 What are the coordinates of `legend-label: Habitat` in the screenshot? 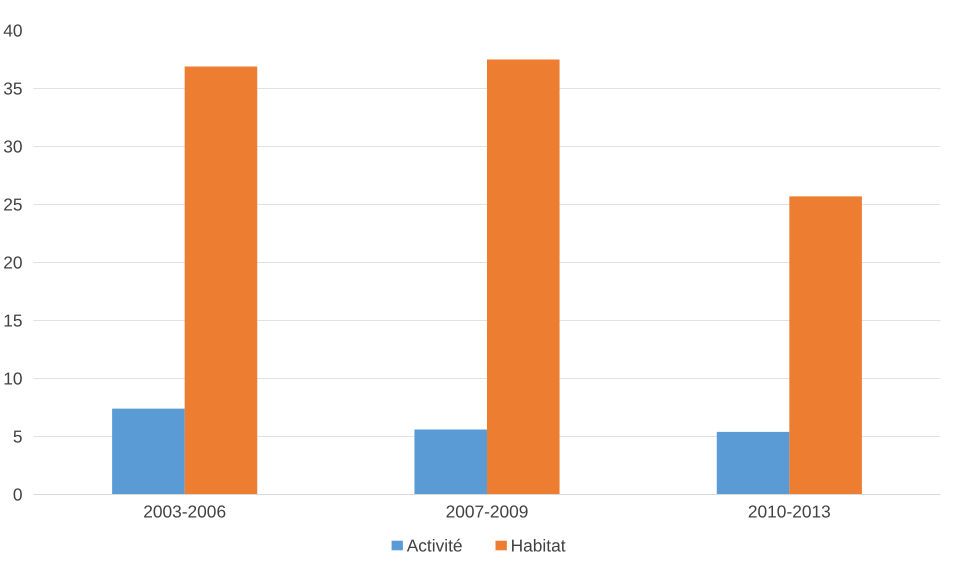 It's located at (538, 546).